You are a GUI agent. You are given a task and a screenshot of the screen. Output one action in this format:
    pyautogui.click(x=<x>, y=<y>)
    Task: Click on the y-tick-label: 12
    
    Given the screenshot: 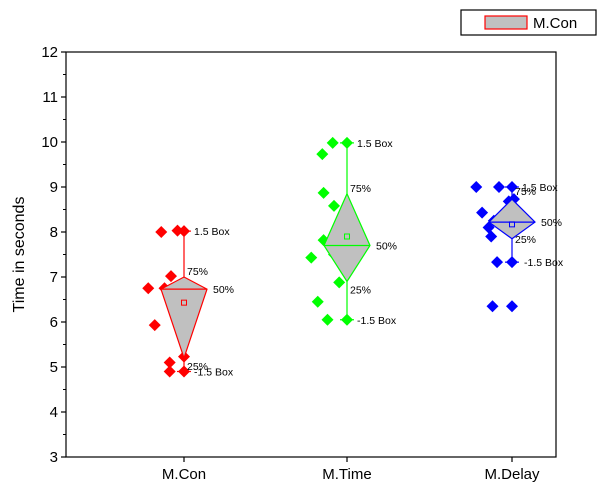 What is the action you would take?
    pyautogui.click(x=49, y=52)
    